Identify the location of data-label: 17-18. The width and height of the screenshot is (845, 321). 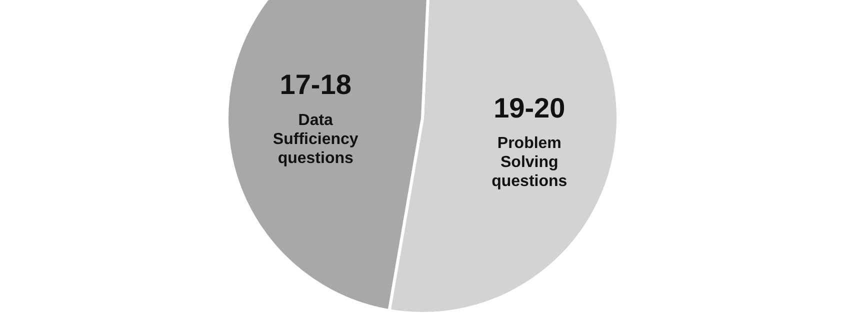
(316, 84).